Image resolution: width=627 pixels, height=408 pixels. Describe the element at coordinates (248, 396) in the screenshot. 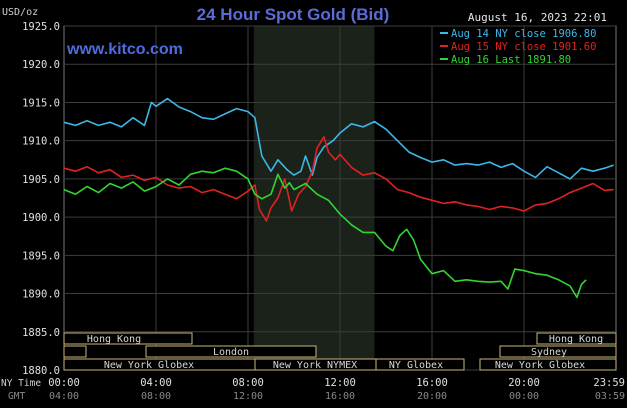

I see `x-tick-label-gmt: 12:00` at that location.